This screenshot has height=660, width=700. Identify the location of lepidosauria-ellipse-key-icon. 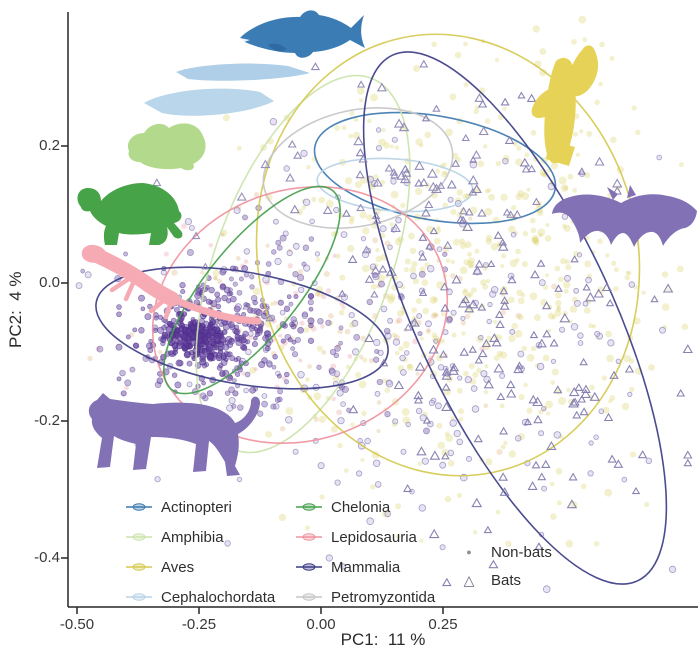
(309, 537).